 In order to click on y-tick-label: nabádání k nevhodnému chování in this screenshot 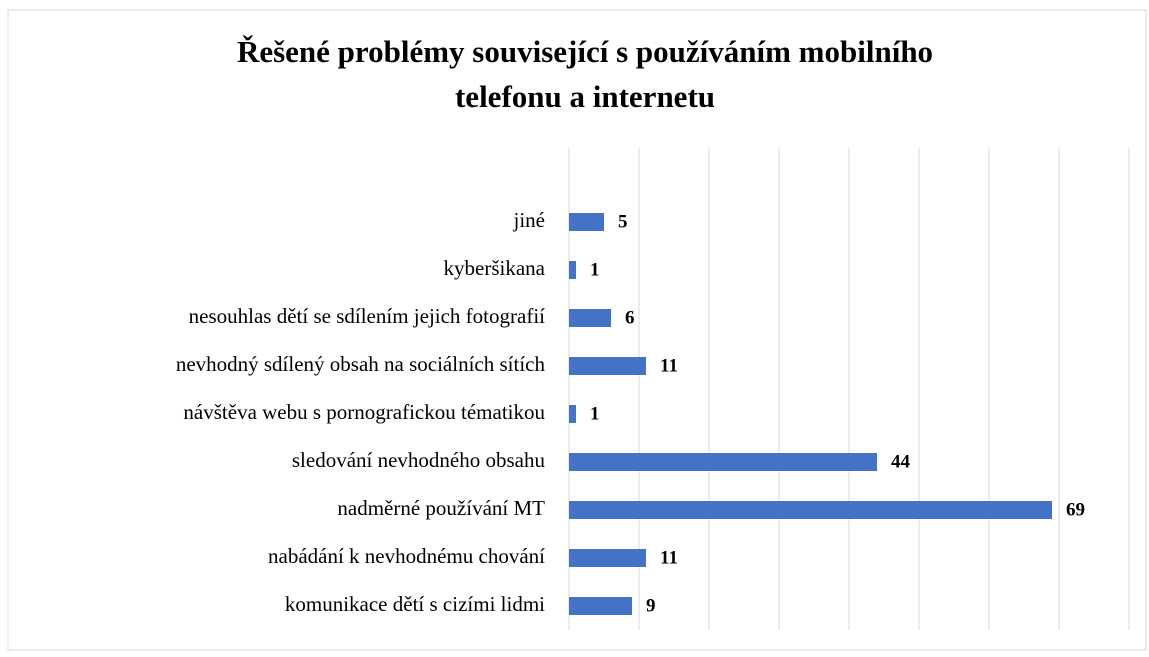, I will do `click(406, 556)`.